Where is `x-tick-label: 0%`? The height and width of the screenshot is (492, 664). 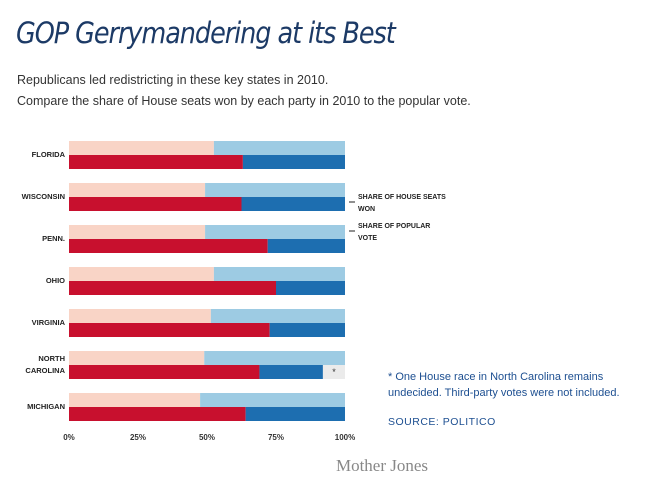
x-tick-label: 0% is located at coordinates (69, 437).